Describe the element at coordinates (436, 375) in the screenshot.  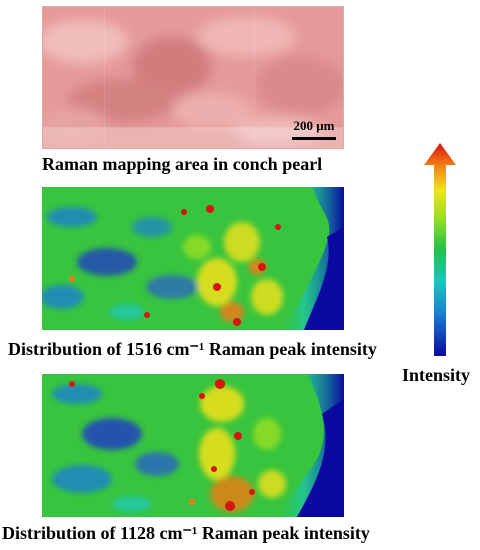
I see `intensity-label: Intensity` at that location.